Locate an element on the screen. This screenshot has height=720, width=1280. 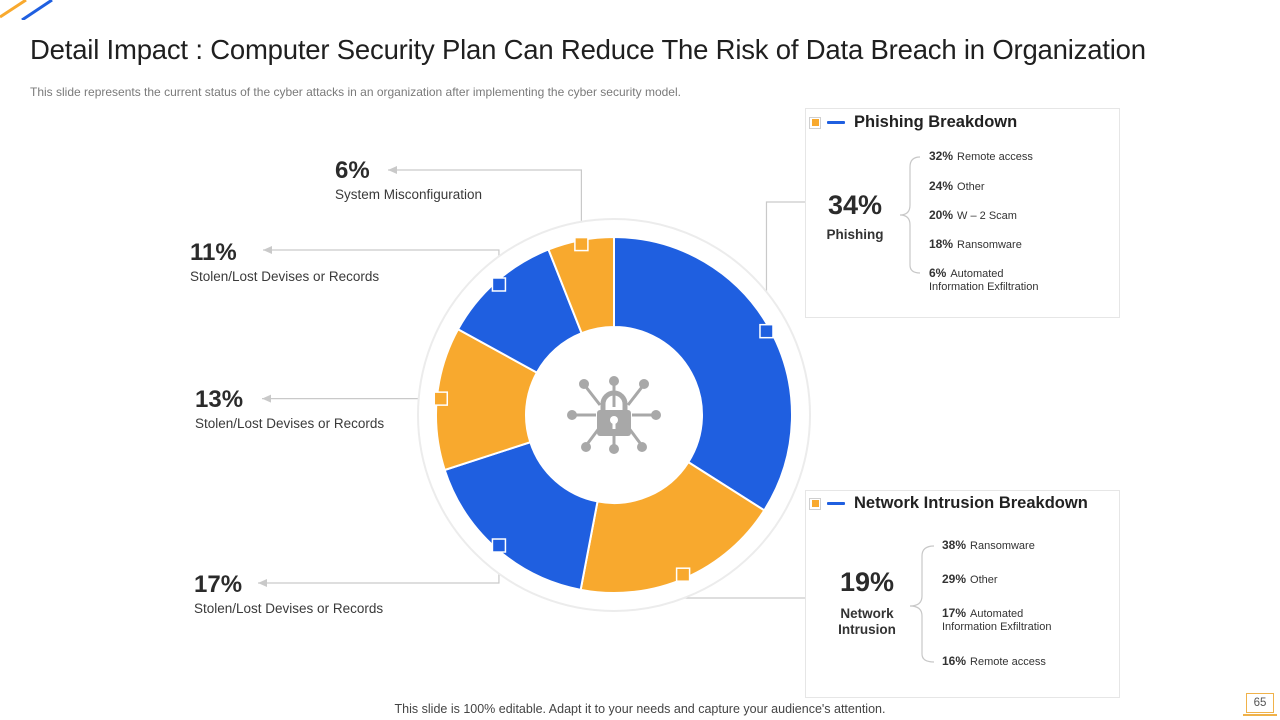
page-number-underline is located at coordinates (1260, 715).